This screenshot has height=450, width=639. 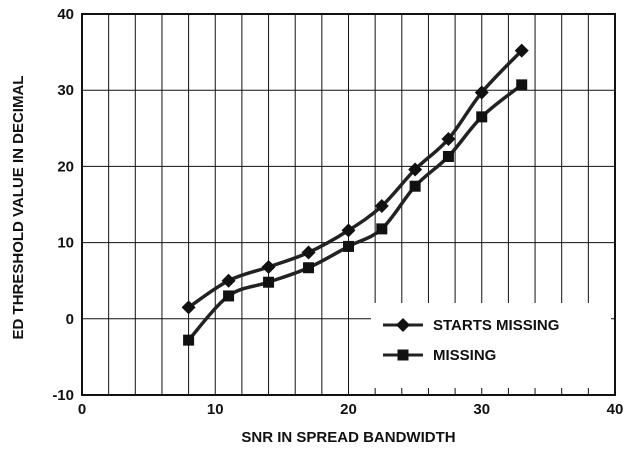 What do you see at coordinates (403, 325) in the screenshot?
I see `legend-marker-diamond` at bounding box center [403, 325].